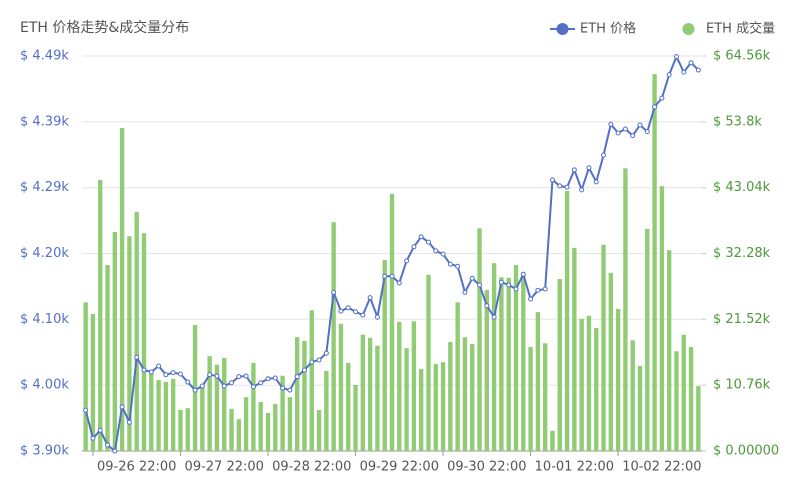 The width and height of the screenshot is (800, 500). I want to click on y2-tick-label: $ 0.00000, so click(746, 451).